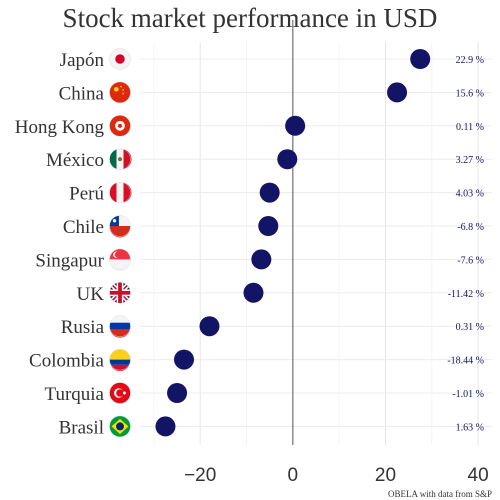 This screenshot has height=500, width=500. I want to click on singapore-flag-icon, so click(120, 259).